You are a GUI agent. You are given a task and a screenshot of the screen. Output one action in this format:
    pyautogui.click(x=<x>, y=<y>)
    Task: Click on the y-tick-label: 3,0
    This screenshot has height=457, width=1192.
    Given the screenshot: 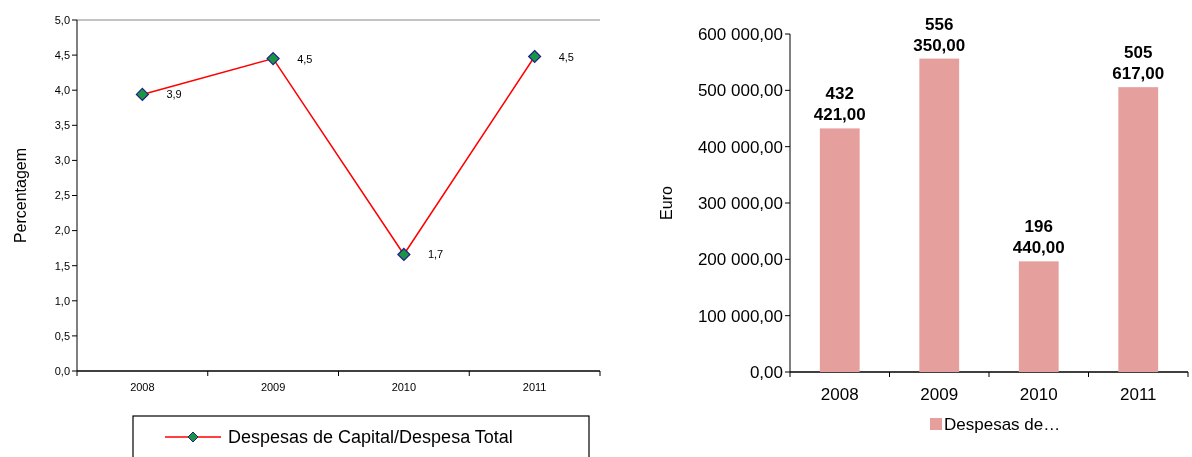 What is the action you would take?
    pyautogui.click(x=62, y=160)
    